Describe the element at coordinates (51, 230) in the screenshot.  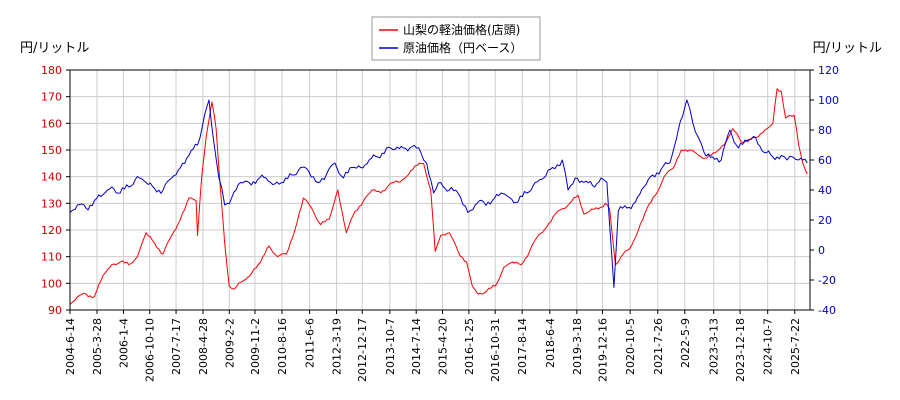
I see `left-tick-label: 120` at that location.